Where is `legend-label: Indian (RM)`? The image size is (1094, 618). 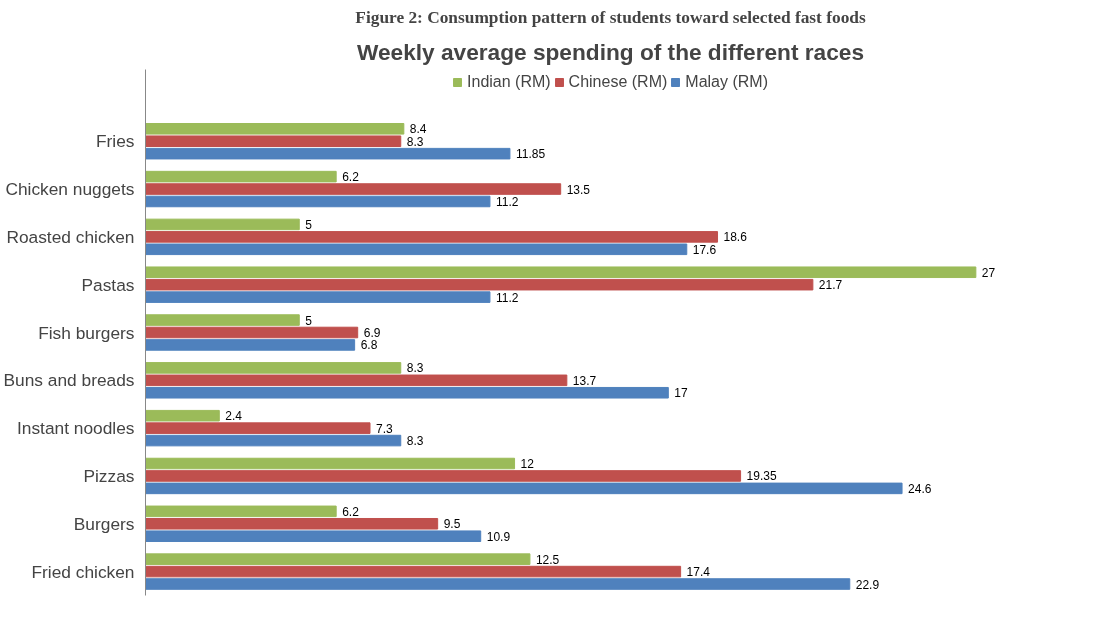
legend-label: Indian (RM) is located at coordinates (509, 82).